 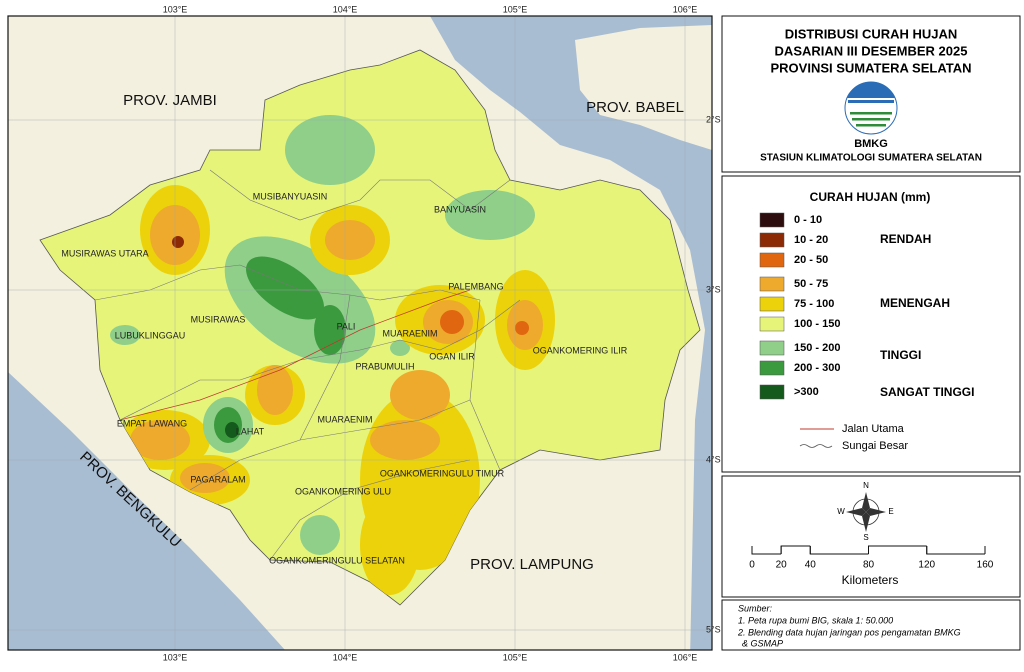 What do you see at coordinates (346, 326) in the screenshot?
I see `region-label: PALI` at bounding box center [346, 326].